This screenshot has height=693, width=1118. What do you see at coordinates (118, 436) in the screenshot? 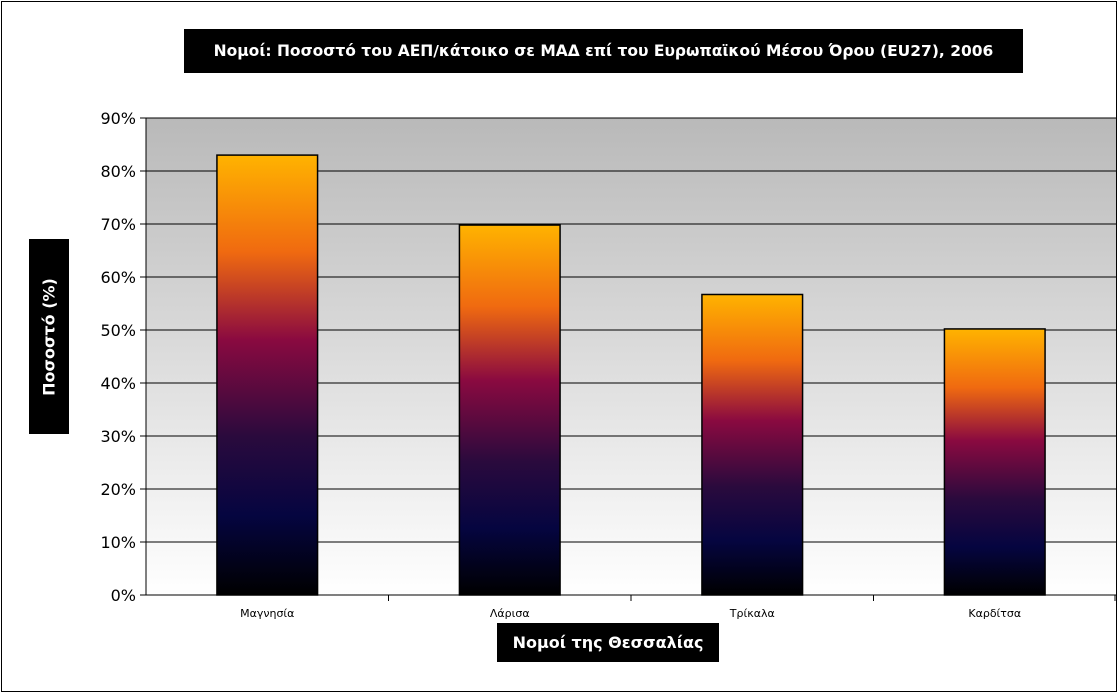
I see `y-tick-label: 30%` at bounding box center [118, 436].